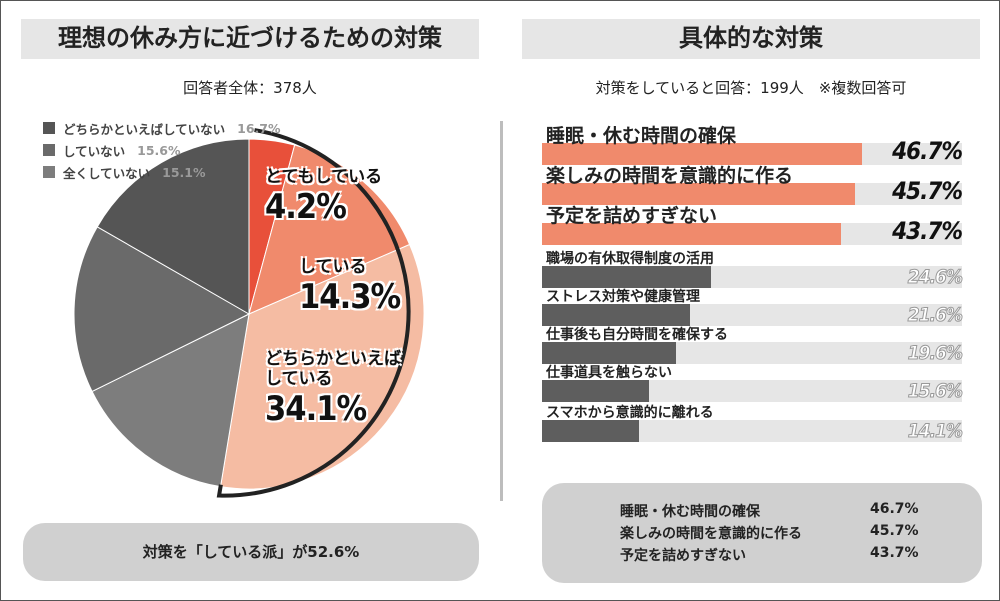  What do you see at coordinates (333, 267) in the screenshot?
I see `slice-label-name: している` at bounding box center [333, 267].